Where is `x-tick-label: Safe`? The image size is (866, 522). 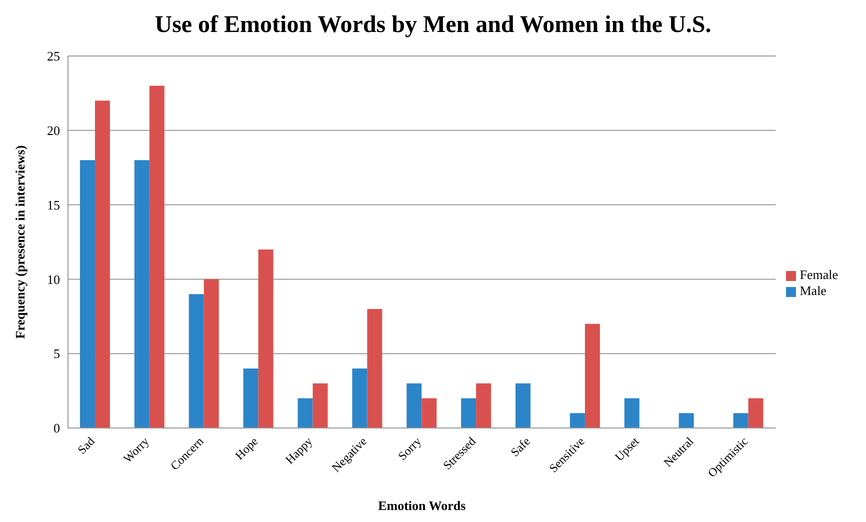 x-tick-label: Safe is located at coordinates (520, 447).